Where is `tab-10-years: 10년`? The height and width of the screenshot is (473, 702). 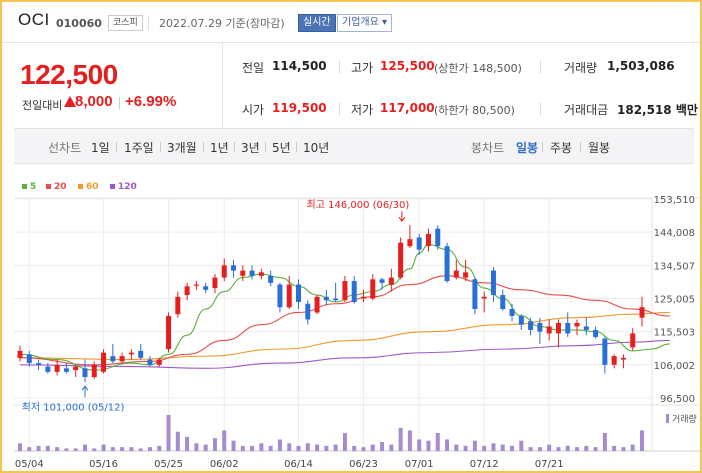 tab-10-years: 10년 is located at coordinates (316, 148).